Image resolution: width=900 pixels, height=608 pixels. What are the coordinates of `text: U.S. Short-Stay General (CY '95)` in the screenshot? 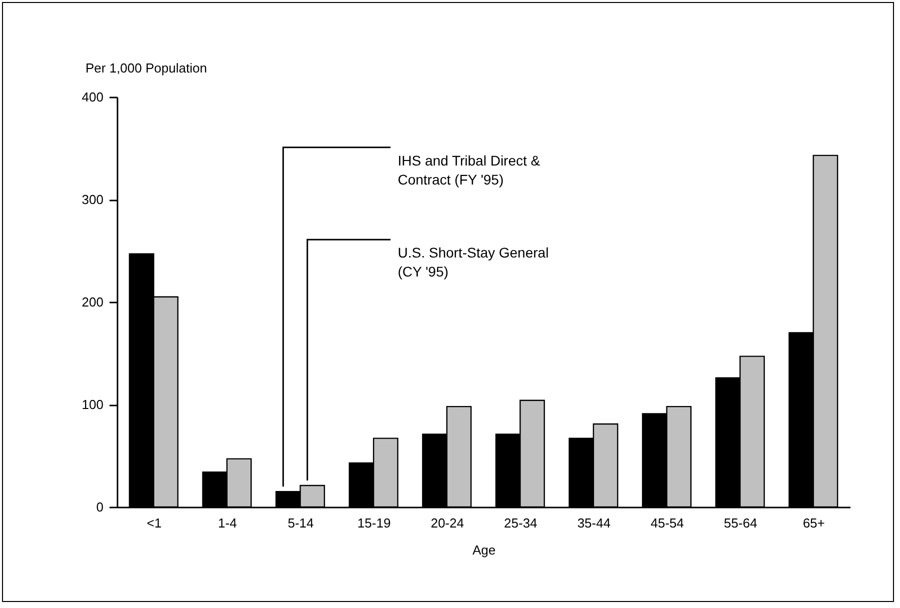 It's located at (473, 262).